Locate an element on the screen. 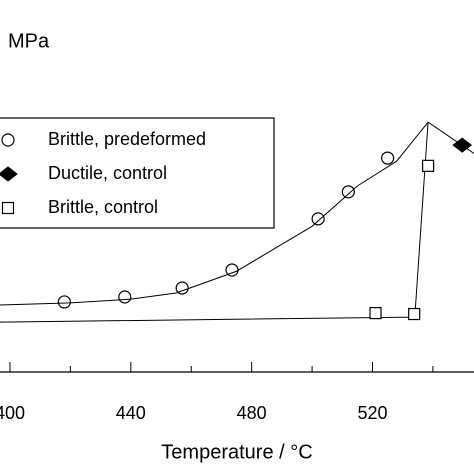  x-tick-label: 440 is located at coordinates (131, 413).